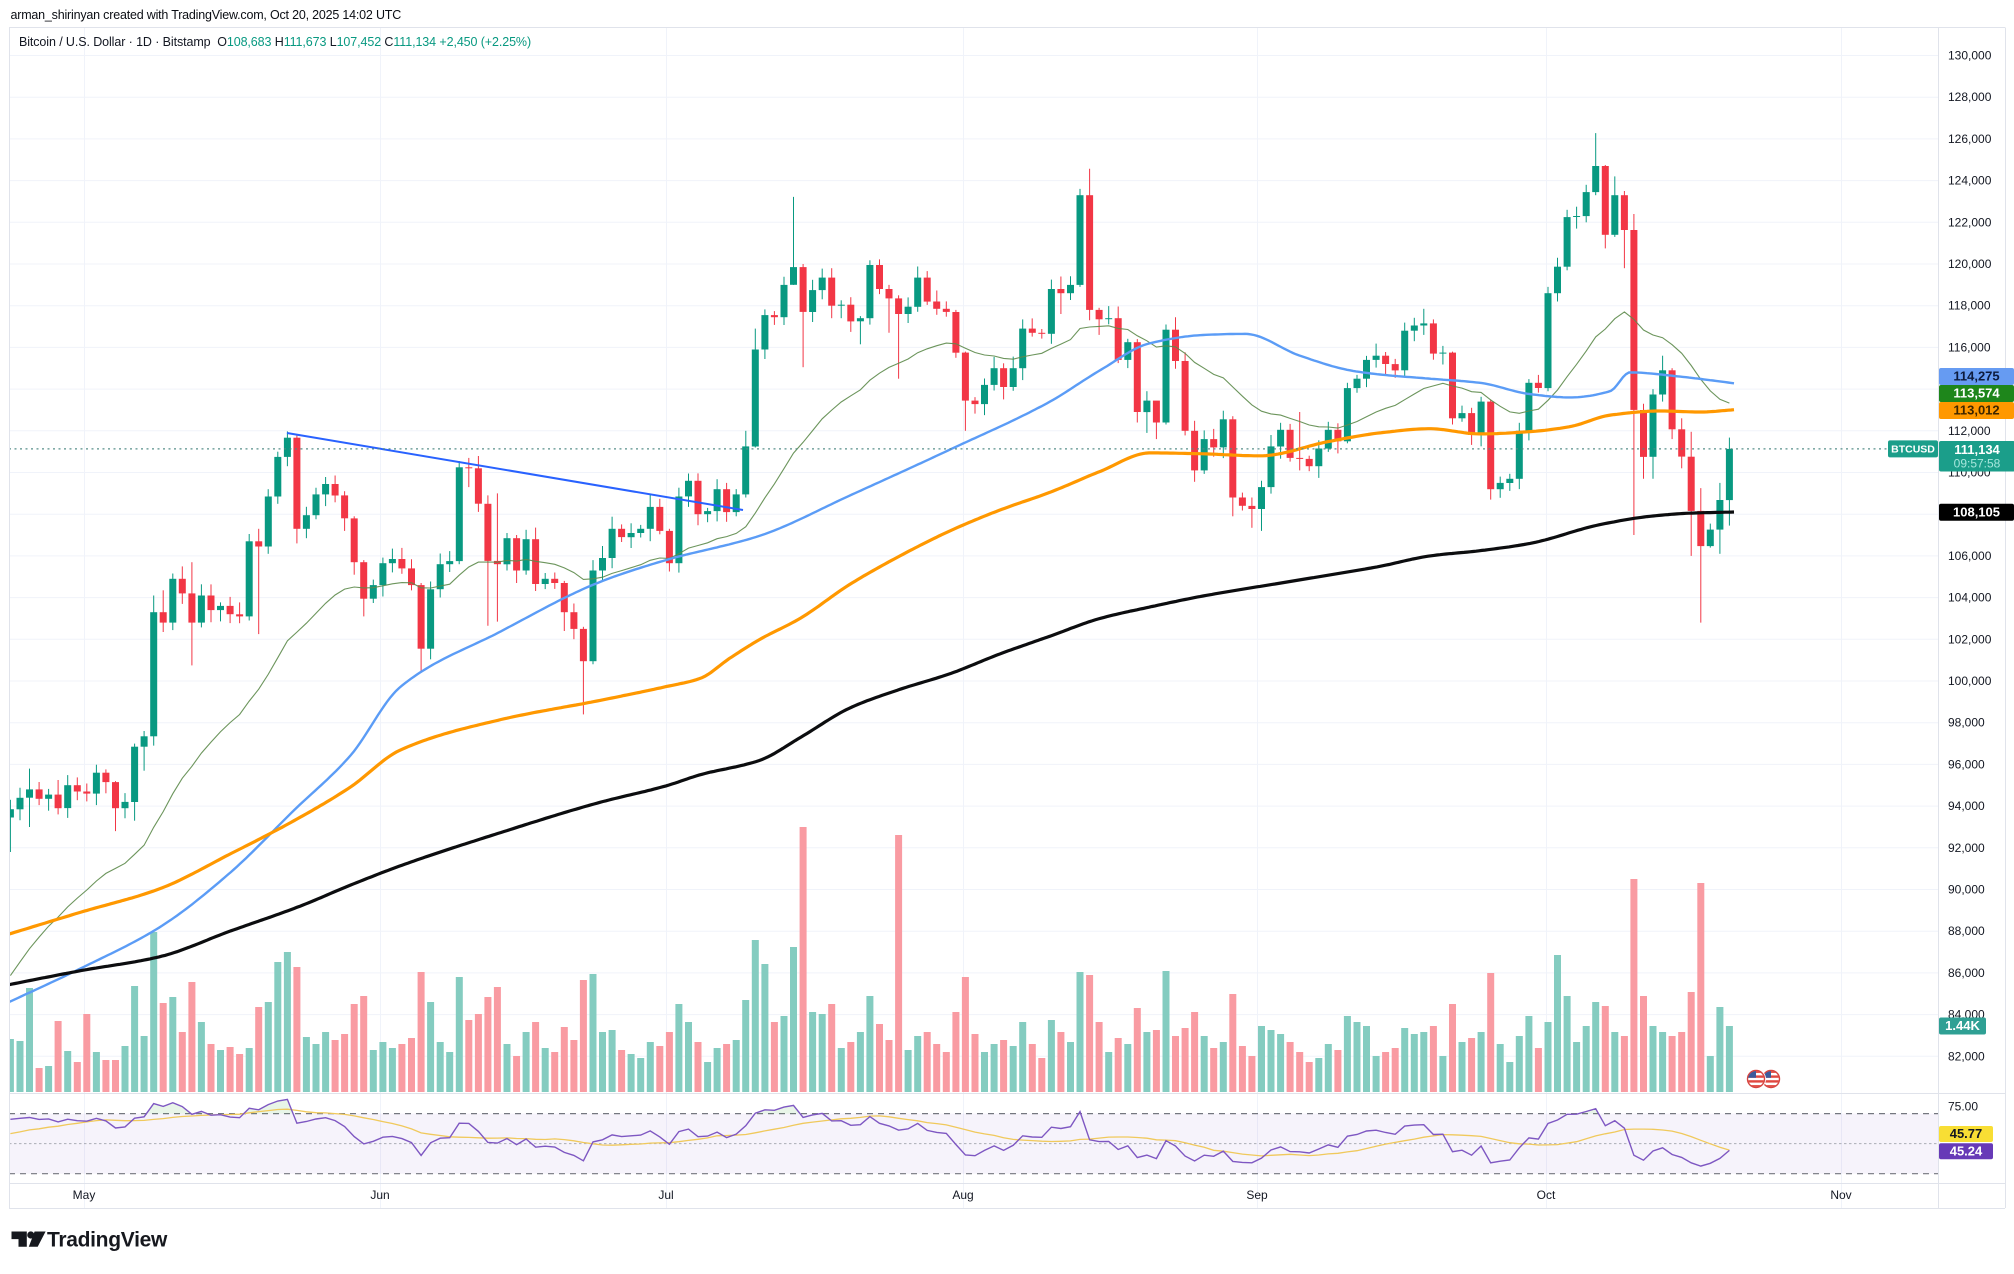  What do you see at coordinates (1966, 1133) in the screenshot?
I see `svg-text: 45.77` at bounding box center [1966, 1133].